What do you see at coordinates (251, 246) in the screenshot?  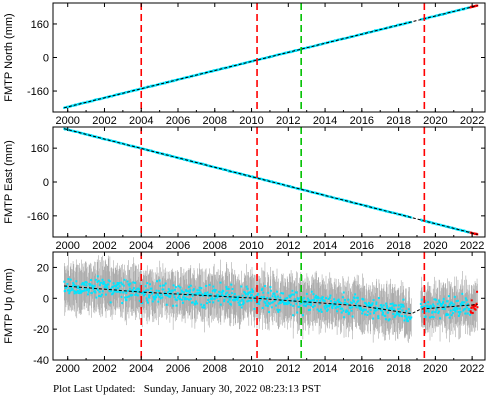 I see `x-tick-label: 2010` at bounding box center [251, 246].